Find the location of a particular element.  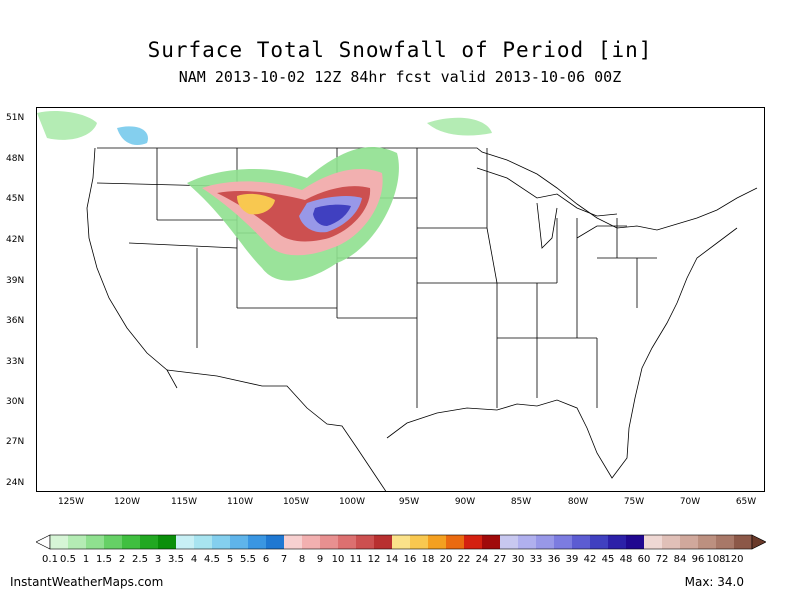

lon-label: 105W is located at coordinates (296, 502).